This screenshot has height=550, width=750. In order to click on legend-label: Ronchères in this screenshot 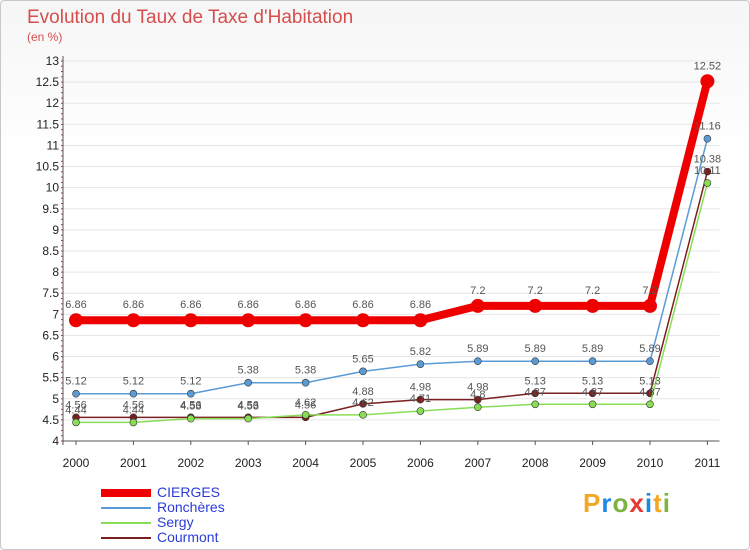, I will do `click(191, 507)`.